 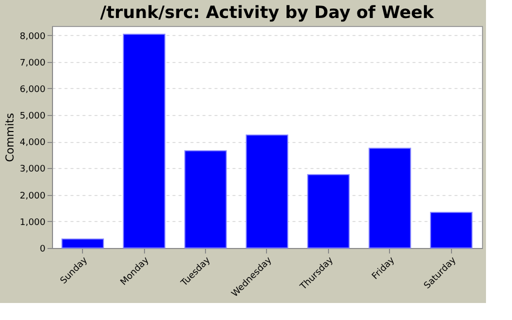 What do you see at coordinates (10, 137) in the screenshot?
I see `y-axis-title: Commits` at bounding box center [10, 137].